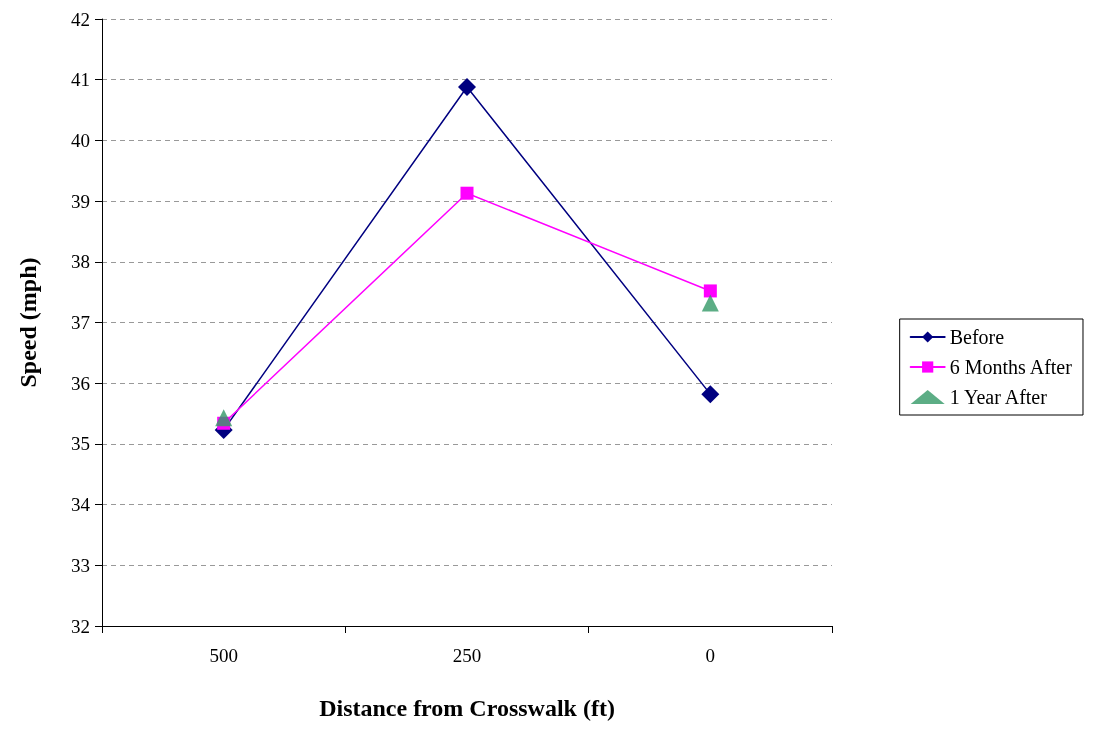  Describe the element at coordinates (977, 337) in the screenshot. I see `legend-label: Before` at that location.